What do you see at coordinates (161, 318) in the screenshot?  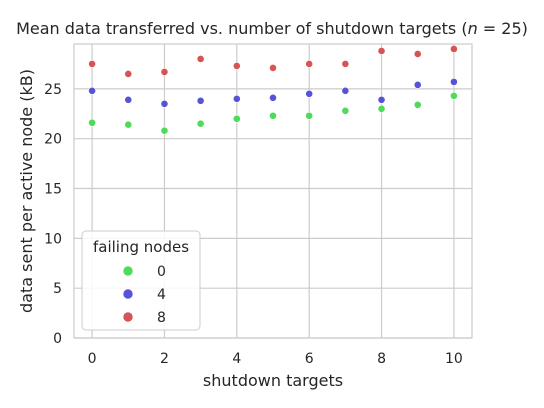 I see `legend-label-8: 8` at bounding box center [161, 318].